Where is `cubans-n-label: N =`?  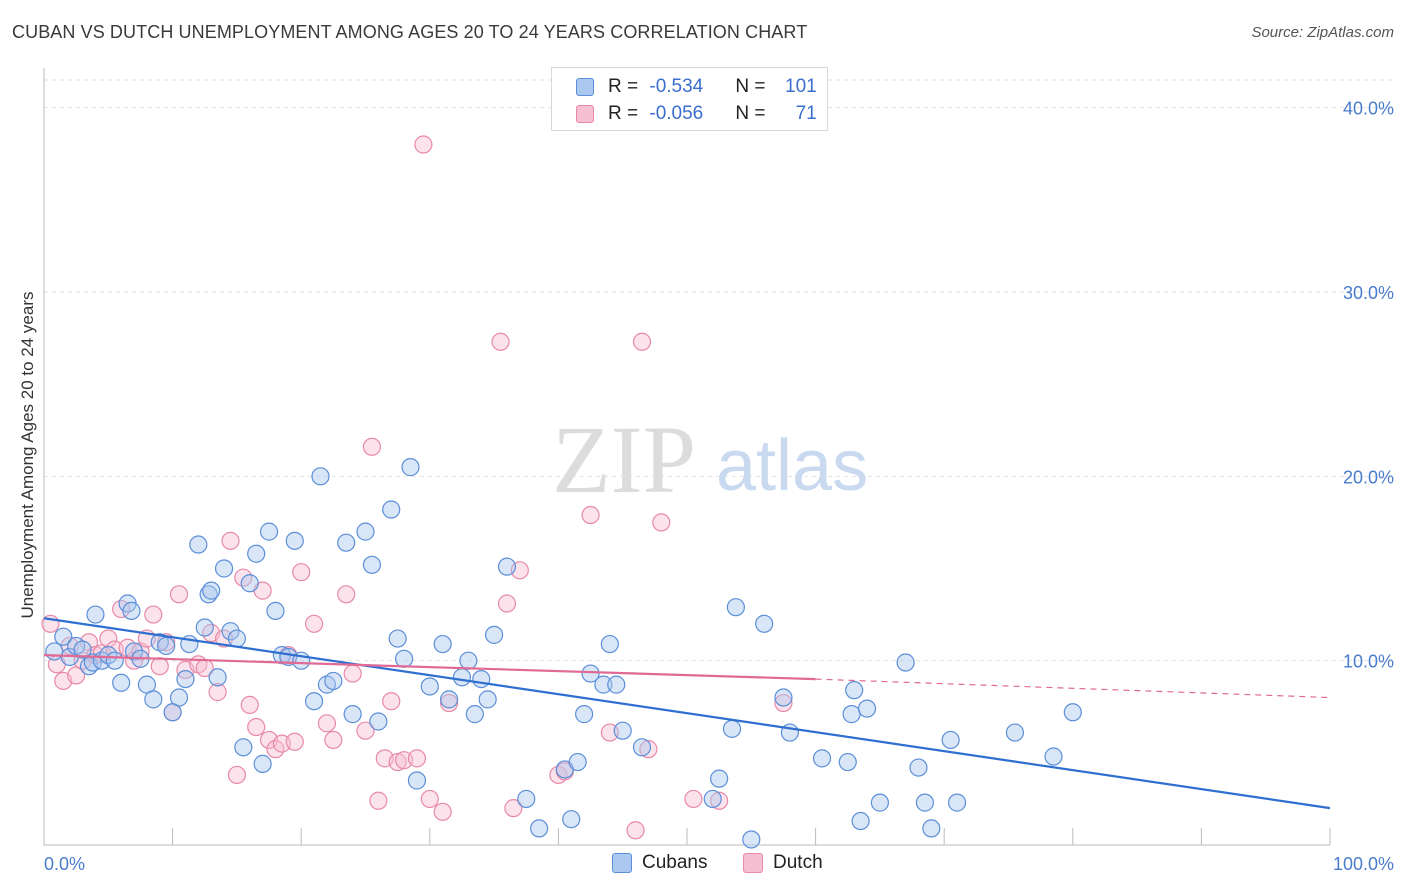
cubans-n-label: N = is located at coordinates (753, 86).